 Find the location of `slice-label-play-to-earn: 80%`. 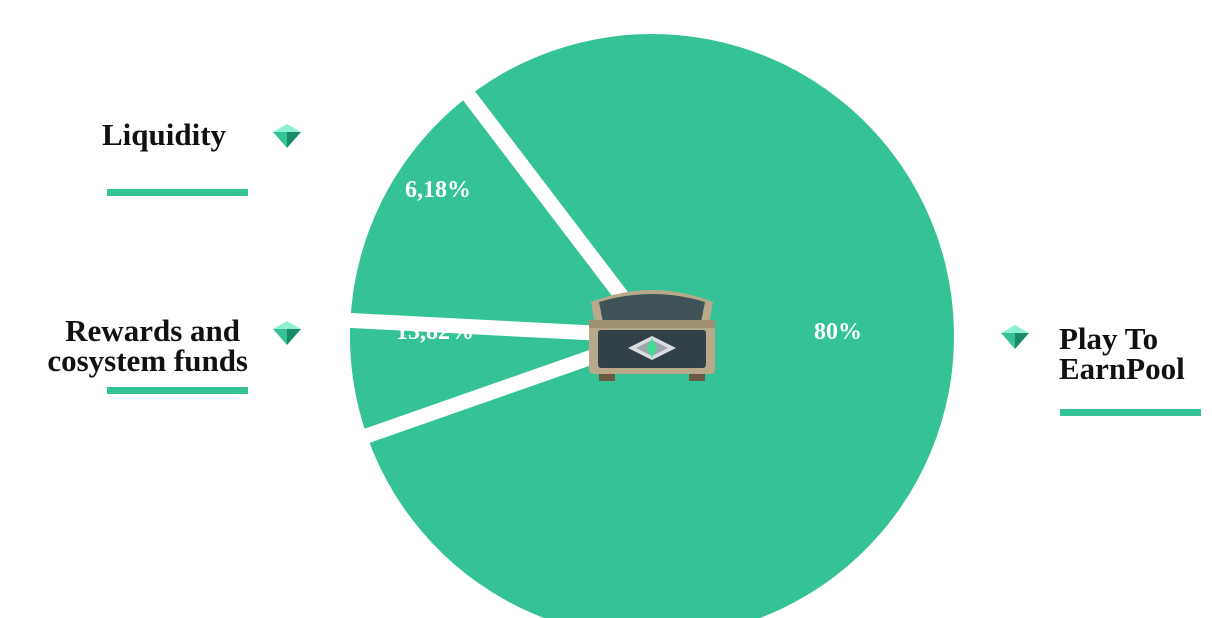

slice-label-play-to-earn: 80% is located at coordinates (838, 332).